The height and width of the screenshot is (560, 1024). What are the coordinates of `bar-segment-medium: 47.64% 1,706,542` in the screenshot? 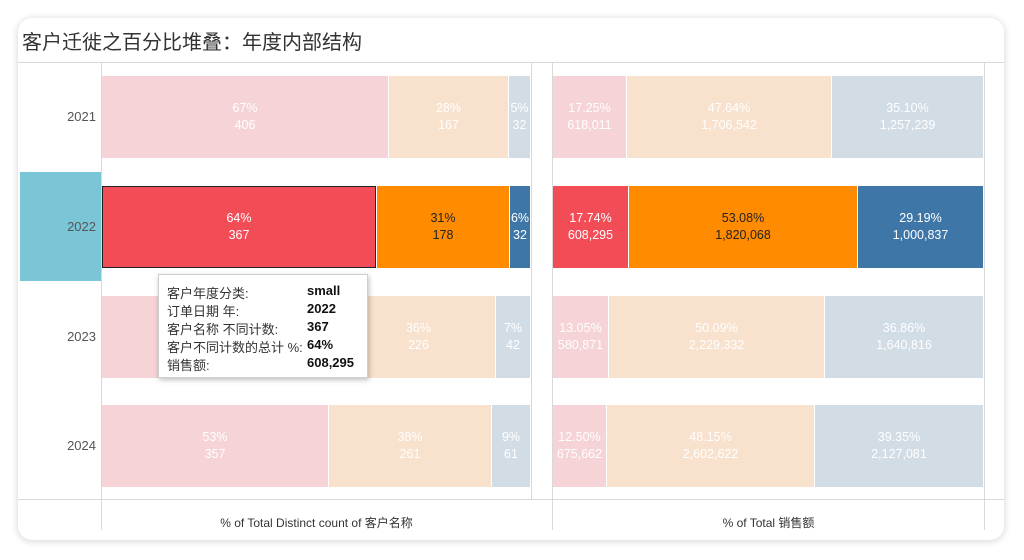 It's located at (729, 117).